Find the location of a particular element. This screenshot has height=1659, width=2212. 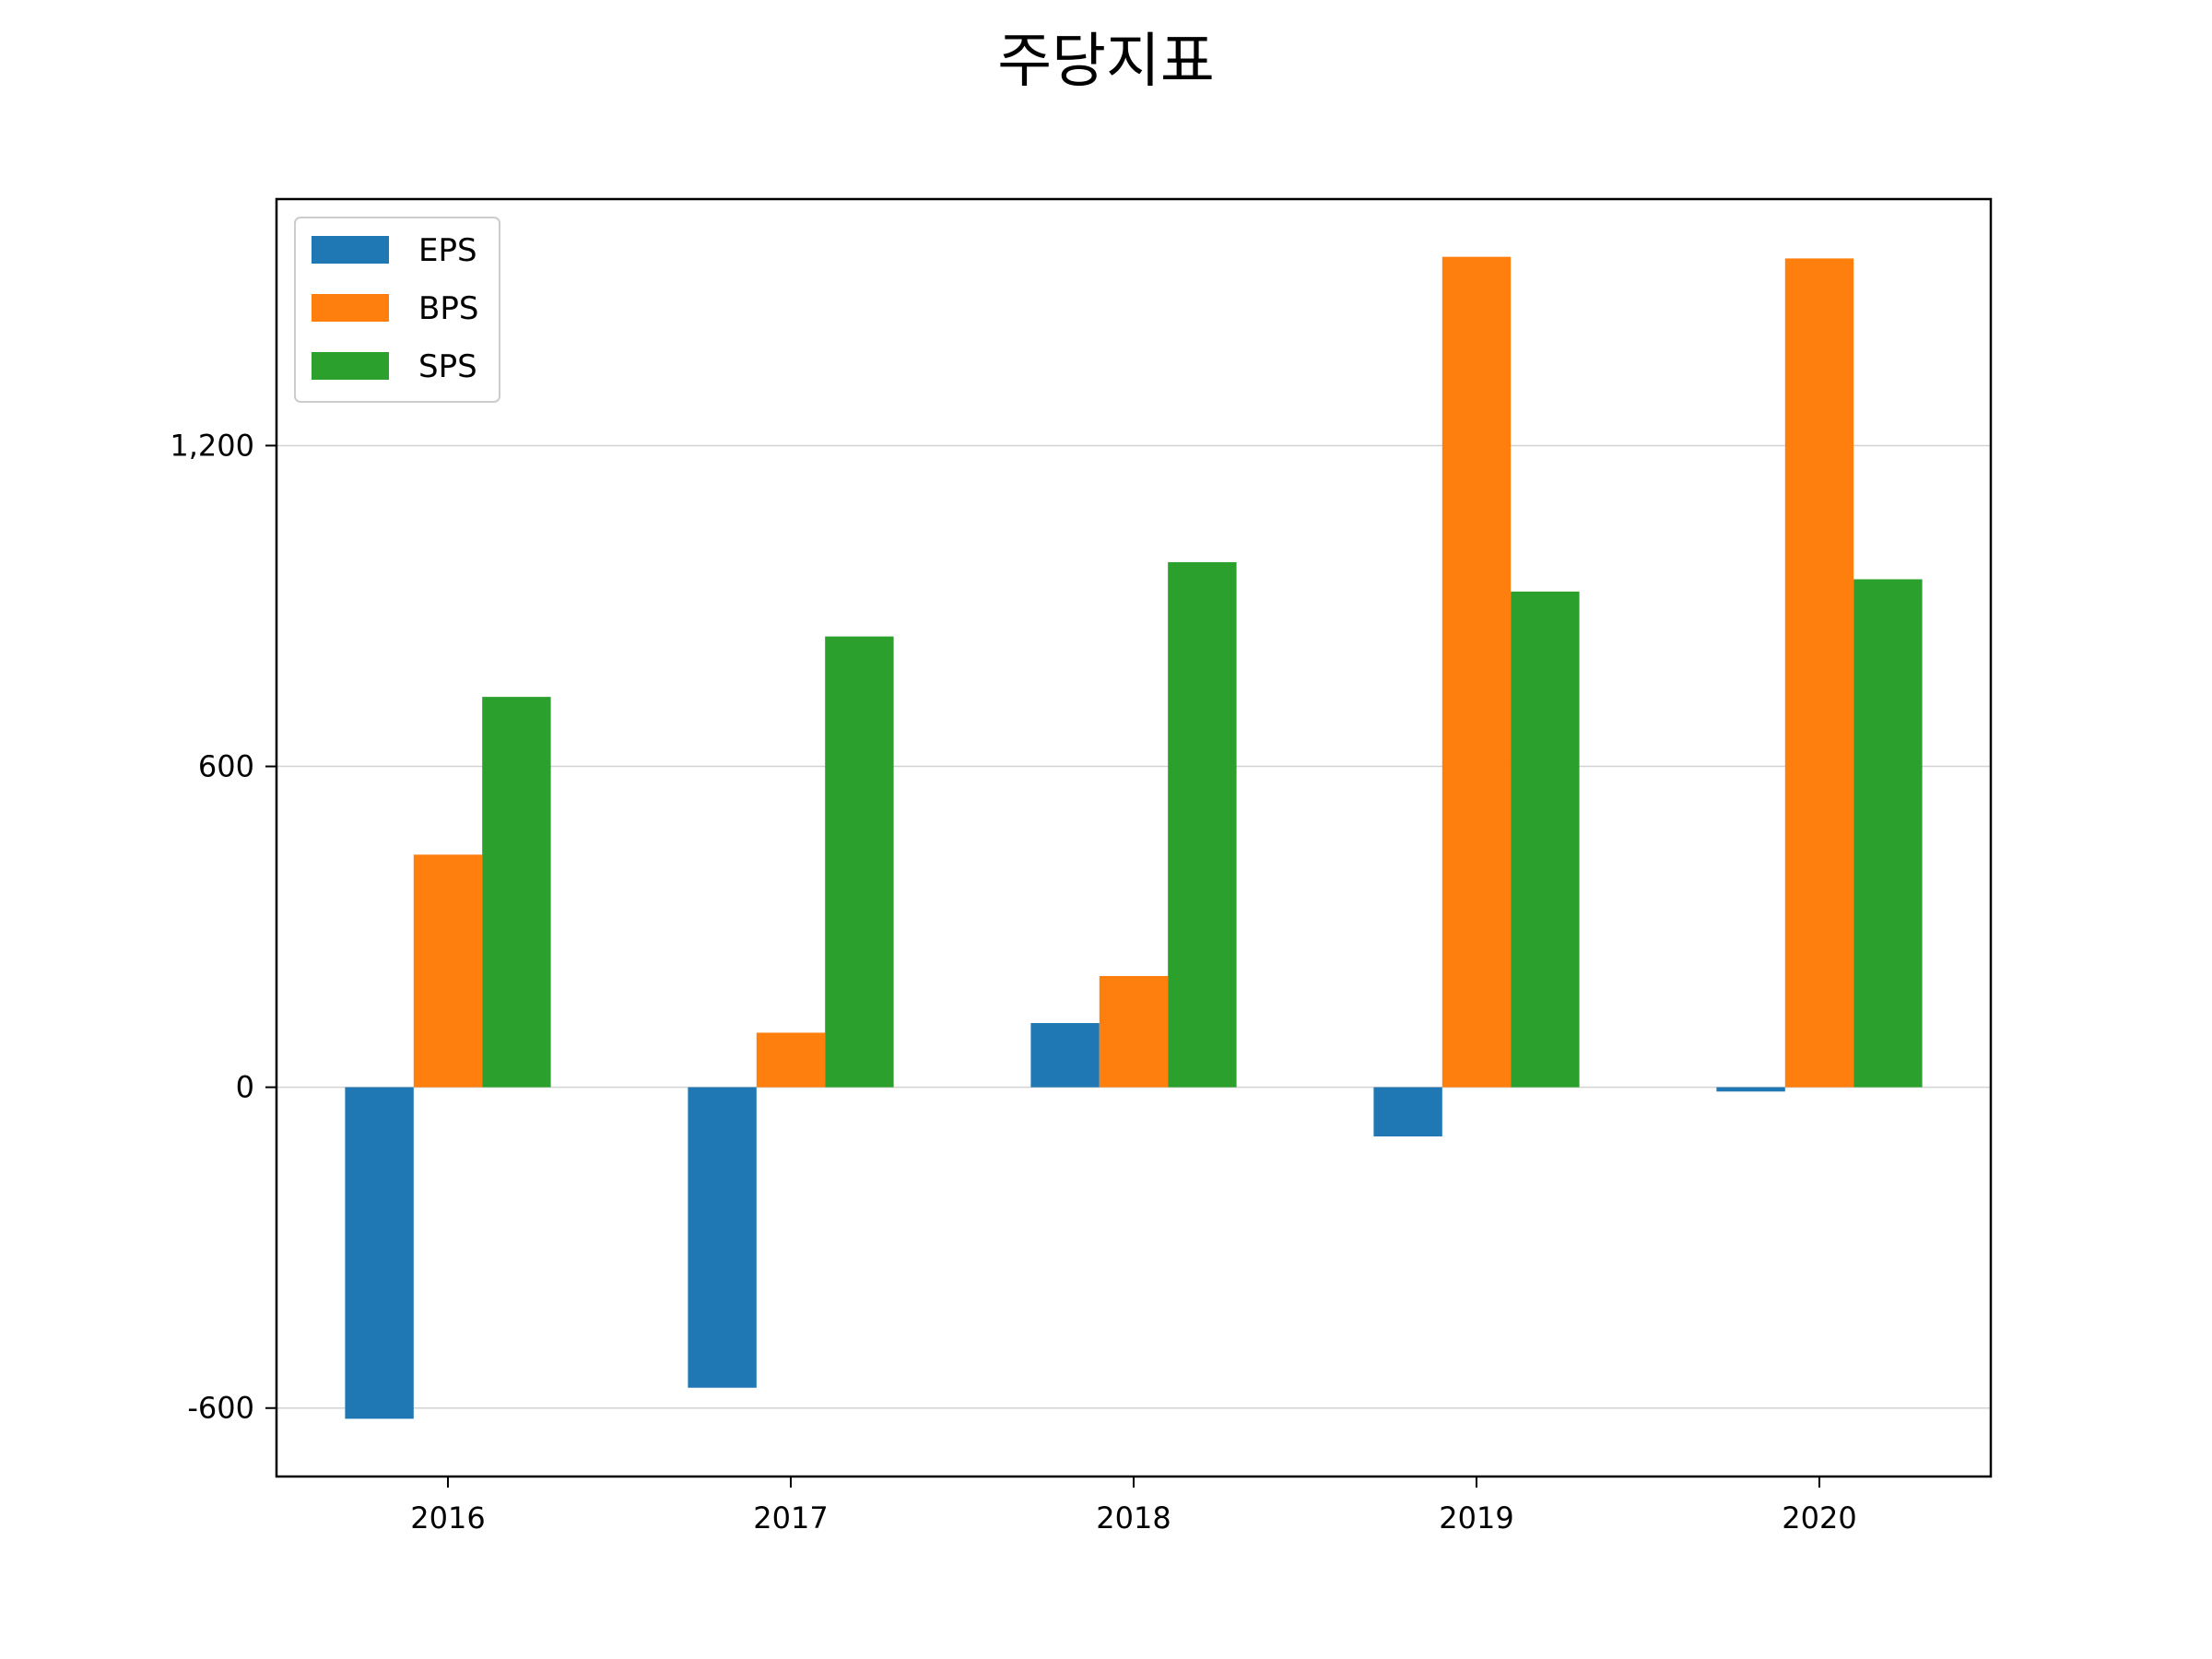

x-axis: 2016 2017 2018 2019 2020 is located at coordinates (1133, 1506).